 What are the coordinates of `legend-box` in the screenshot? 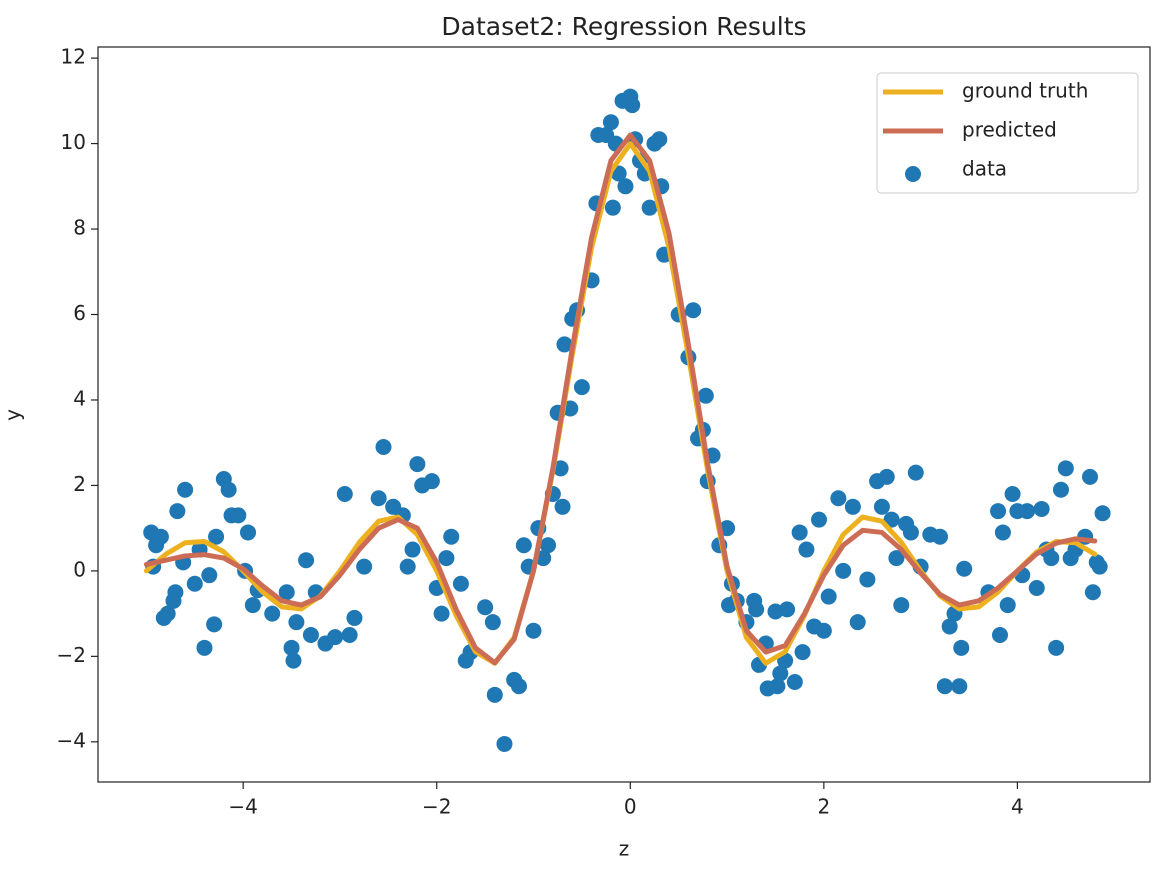 It's located at (1007, 133).